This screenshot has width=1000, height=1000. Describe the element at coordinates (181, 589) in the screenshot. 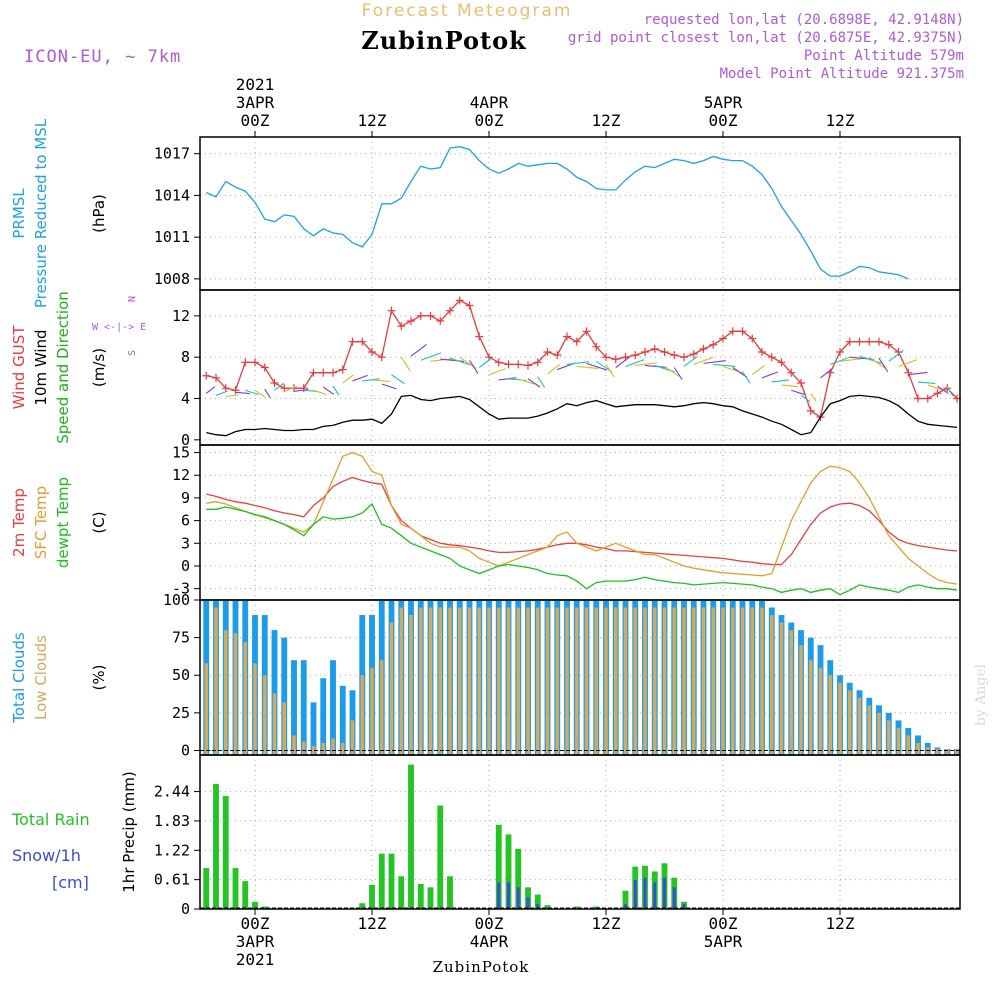

I see `y-tick-label: -3` at that location.